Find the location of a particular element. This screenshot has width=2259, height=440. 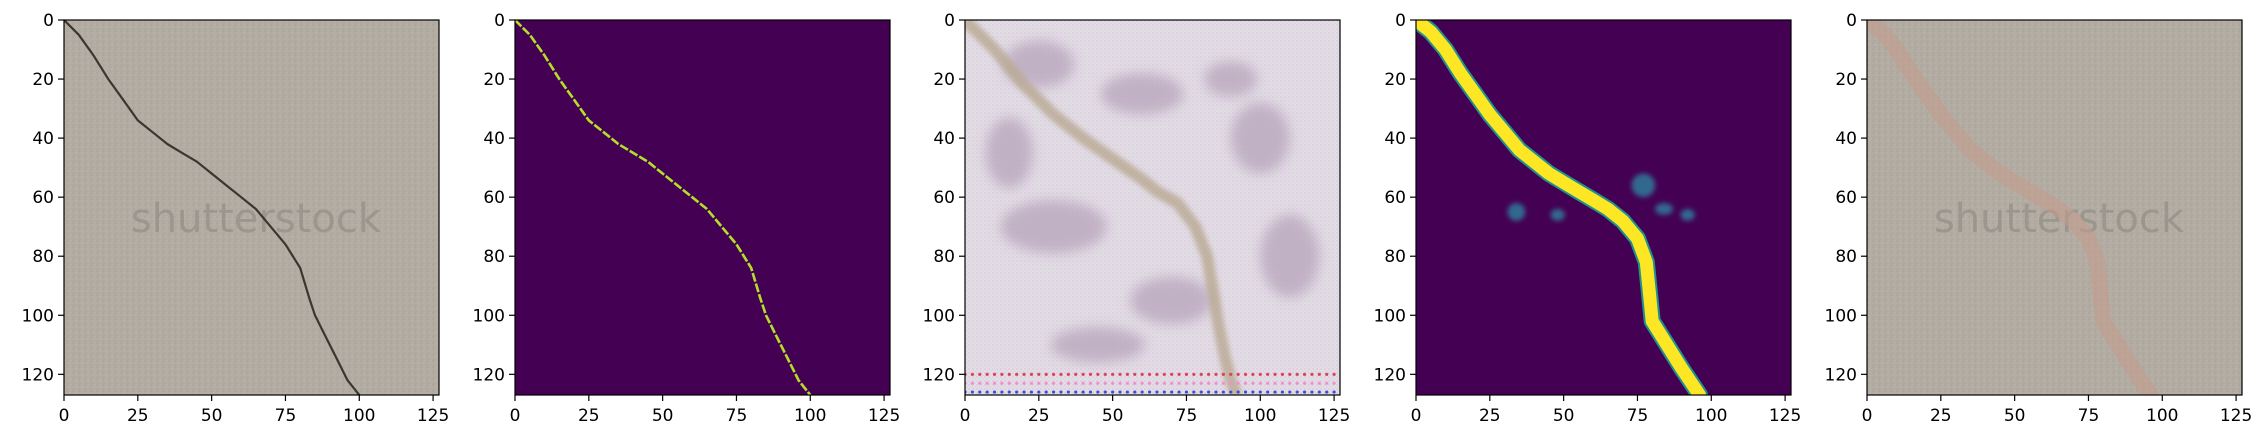

x-tick-label: 0 is located at coordinates (1416, 416).